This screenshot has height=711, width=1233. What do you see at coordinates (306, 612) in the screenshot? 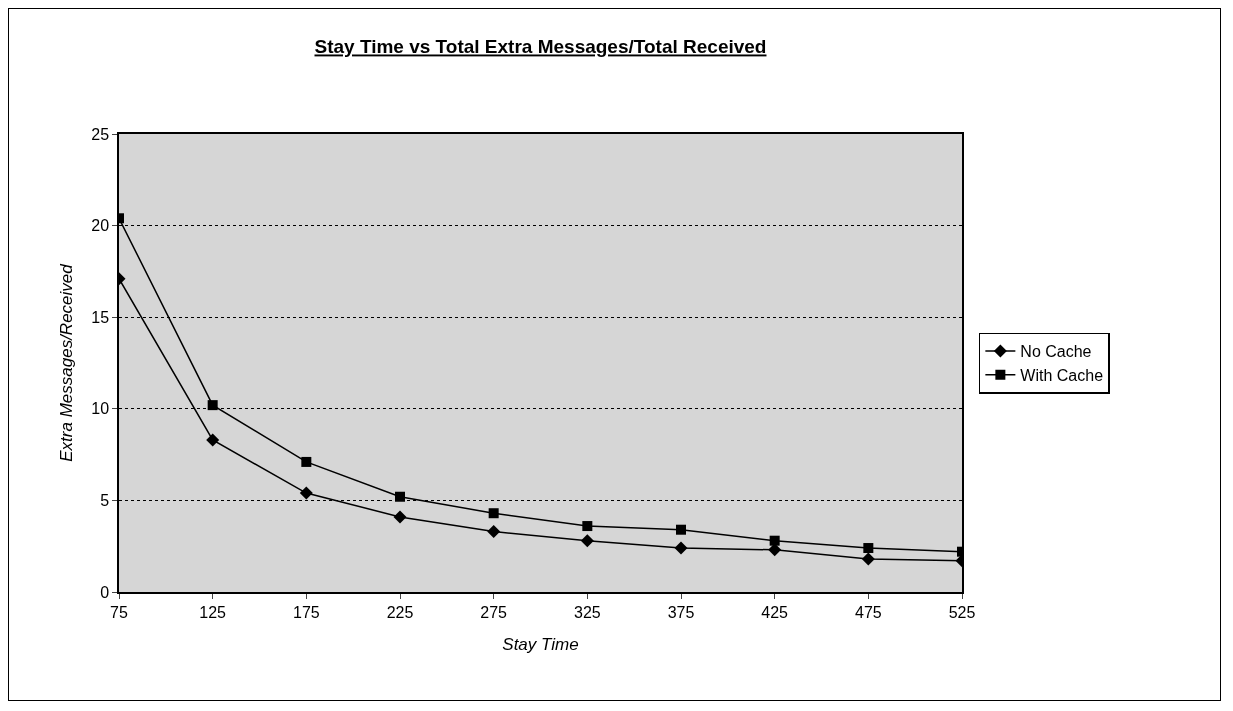
I see `x-tick-label: 175` at bounding box center [306, 612].